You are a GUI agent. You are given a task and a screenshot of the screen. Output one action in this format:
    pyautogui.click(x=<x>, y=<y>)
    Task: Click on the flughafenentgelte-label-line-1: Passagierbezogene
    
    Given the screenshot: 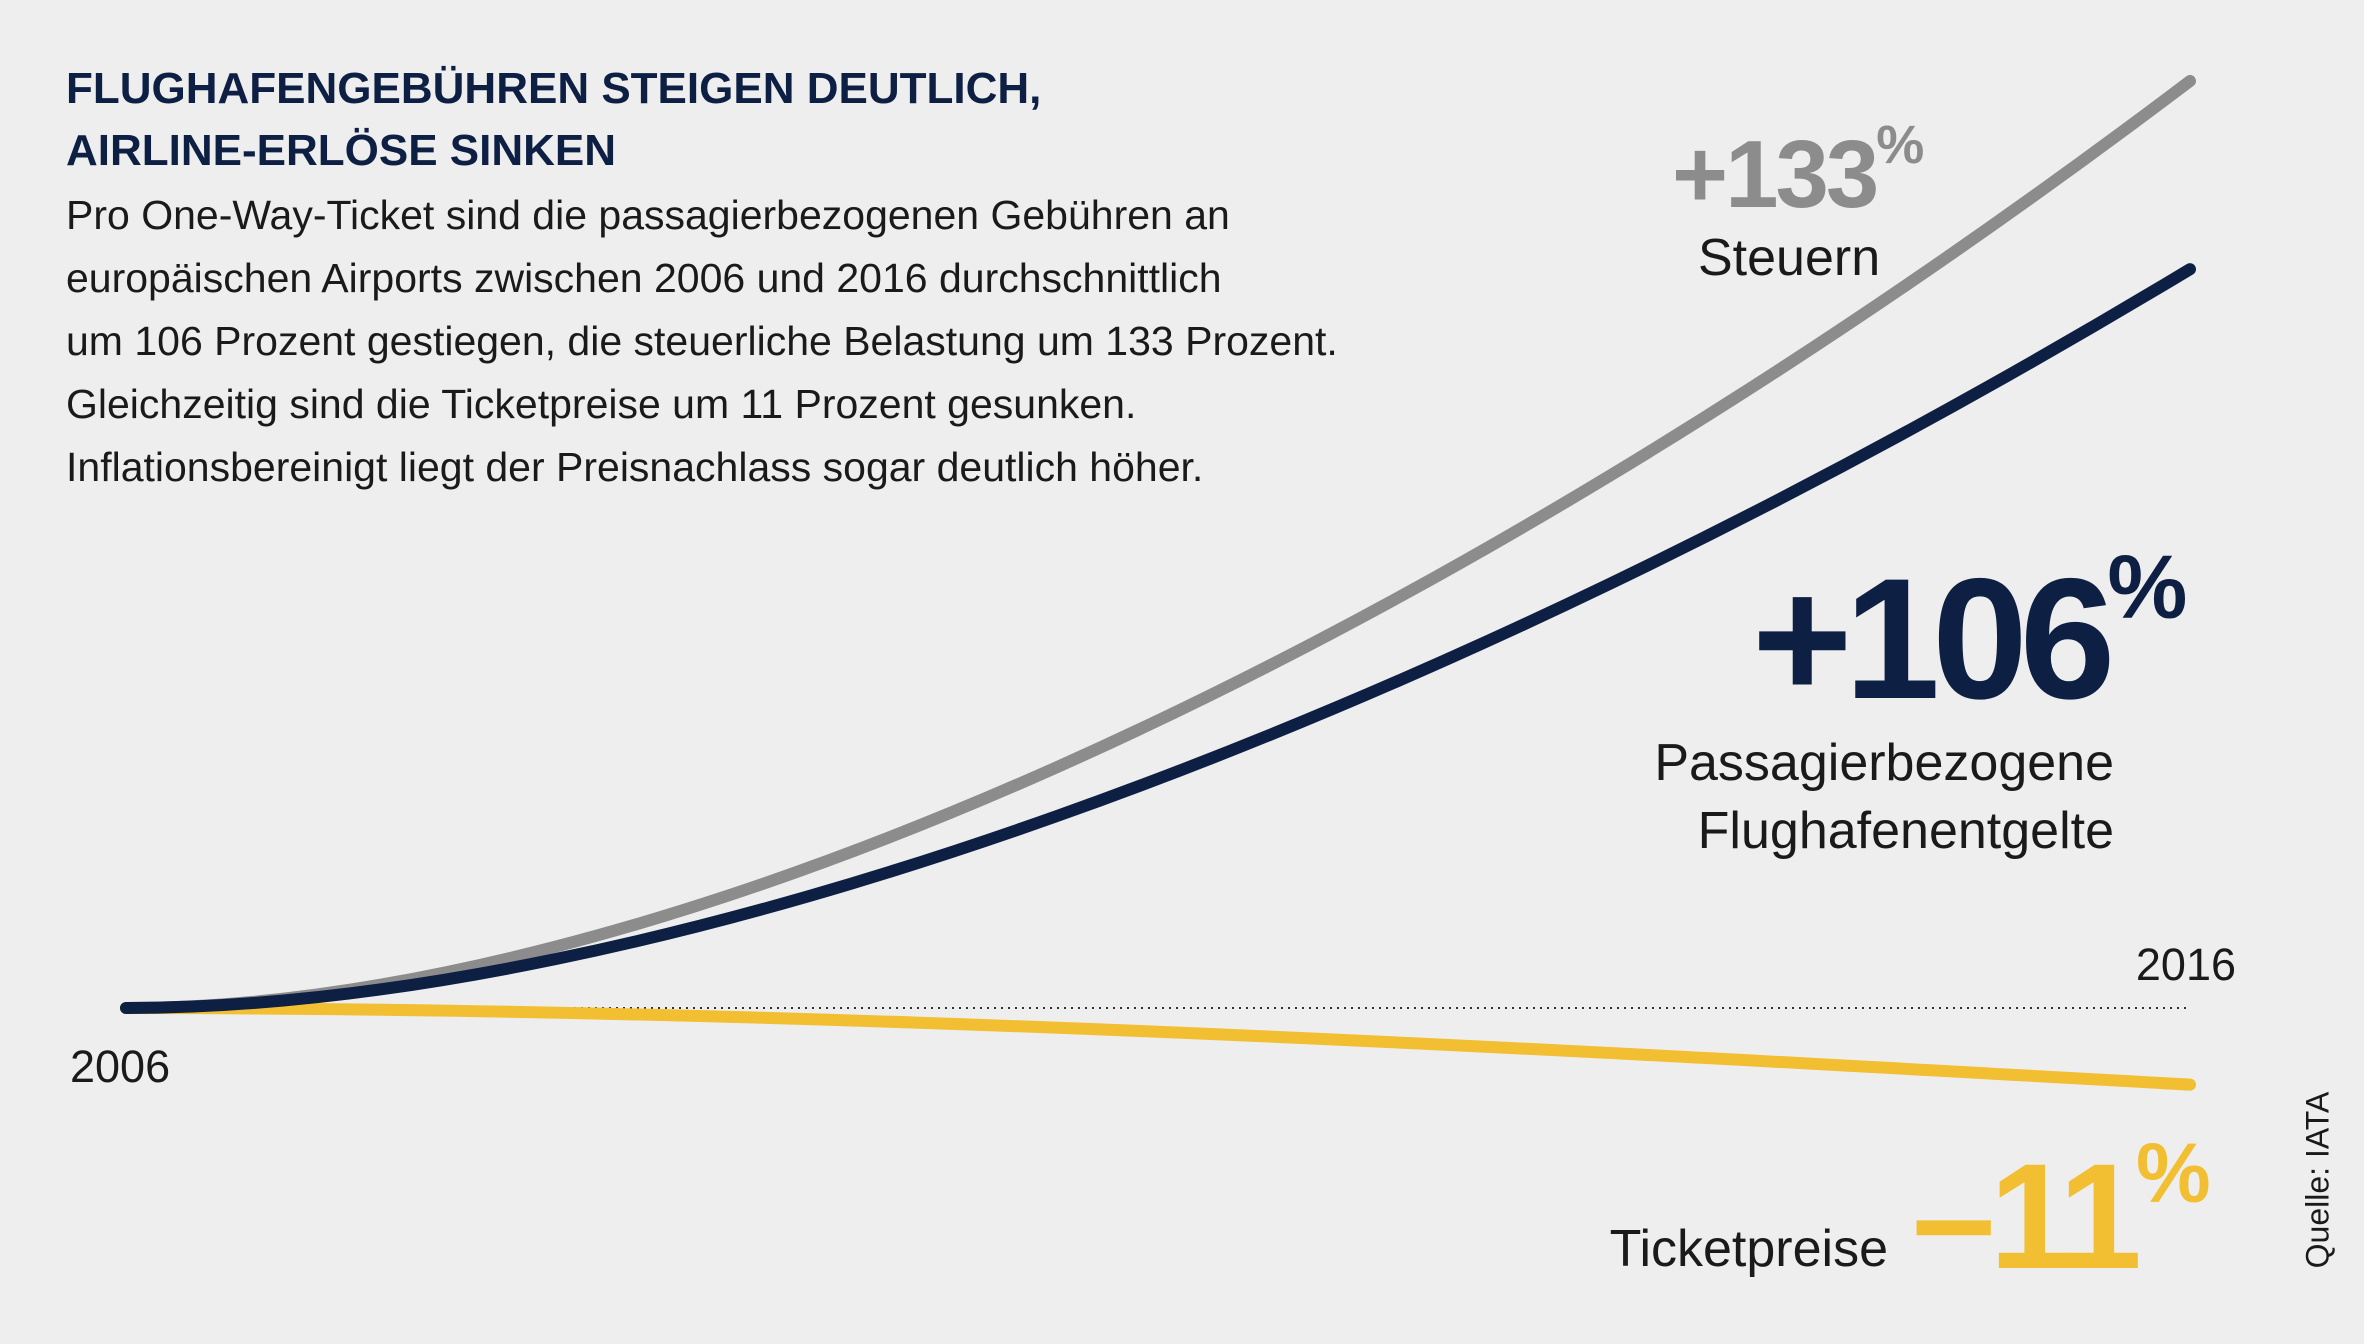 What is the action you would take?
    pyautogui.click(x=1884, y=763)
    